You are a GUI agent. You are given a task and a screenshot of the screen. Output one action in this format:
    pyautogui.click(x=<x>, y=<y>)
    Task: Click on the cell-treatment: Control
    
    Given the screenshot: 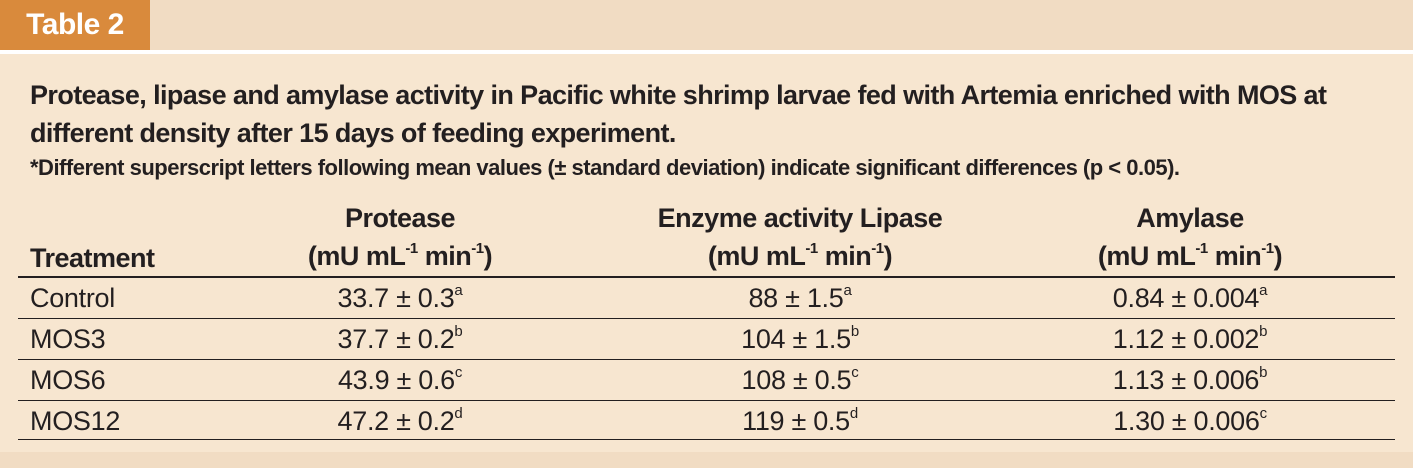 What is the action you would take?
    pyautogui.click(x=72, y=298)
    